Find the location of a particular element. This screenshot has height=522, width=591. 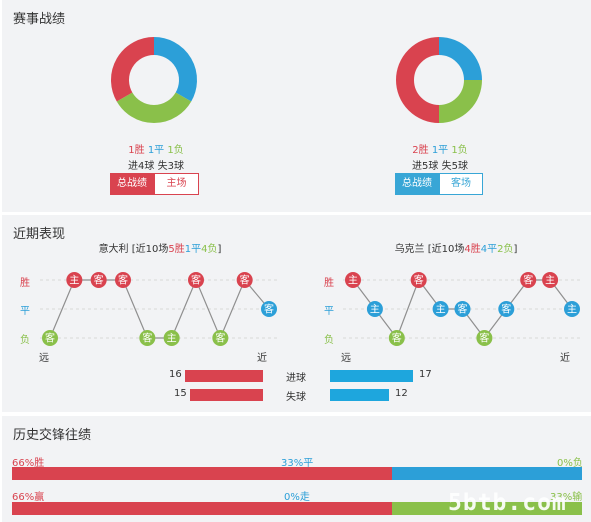

record-right-draw: 1平 is located at coordinates (440, 150).